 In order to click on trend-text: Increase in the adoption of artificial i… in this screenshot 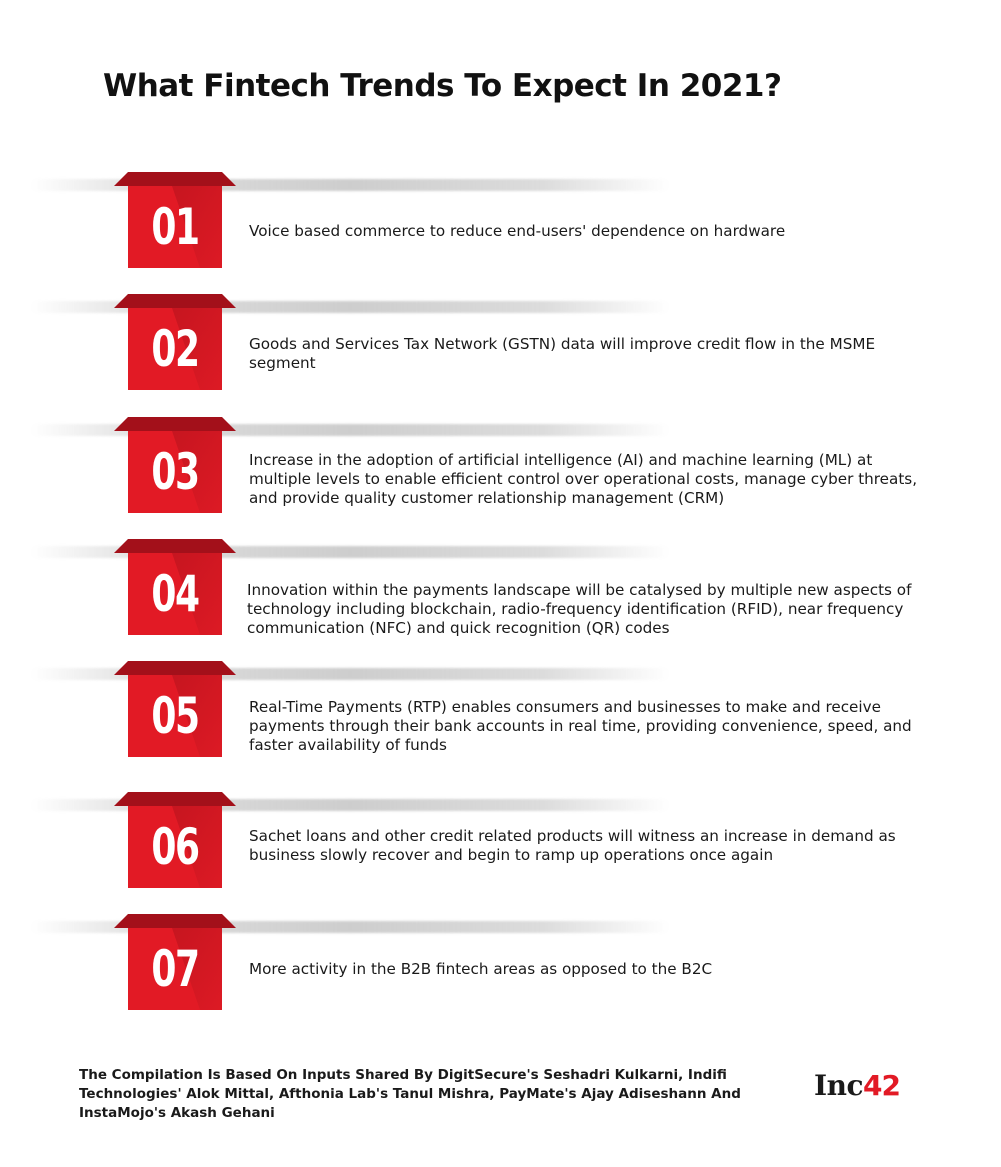, I will do `click(583, 479)`.